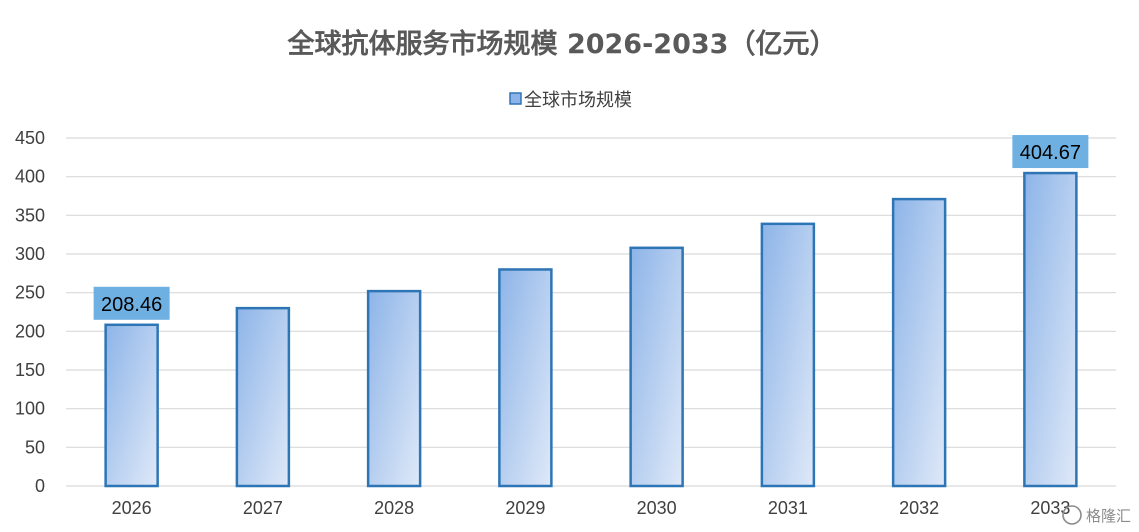 The height and width of the screenshot is (532, 1139). I want to click on x-tick-label: 2030, so click(657, 508).